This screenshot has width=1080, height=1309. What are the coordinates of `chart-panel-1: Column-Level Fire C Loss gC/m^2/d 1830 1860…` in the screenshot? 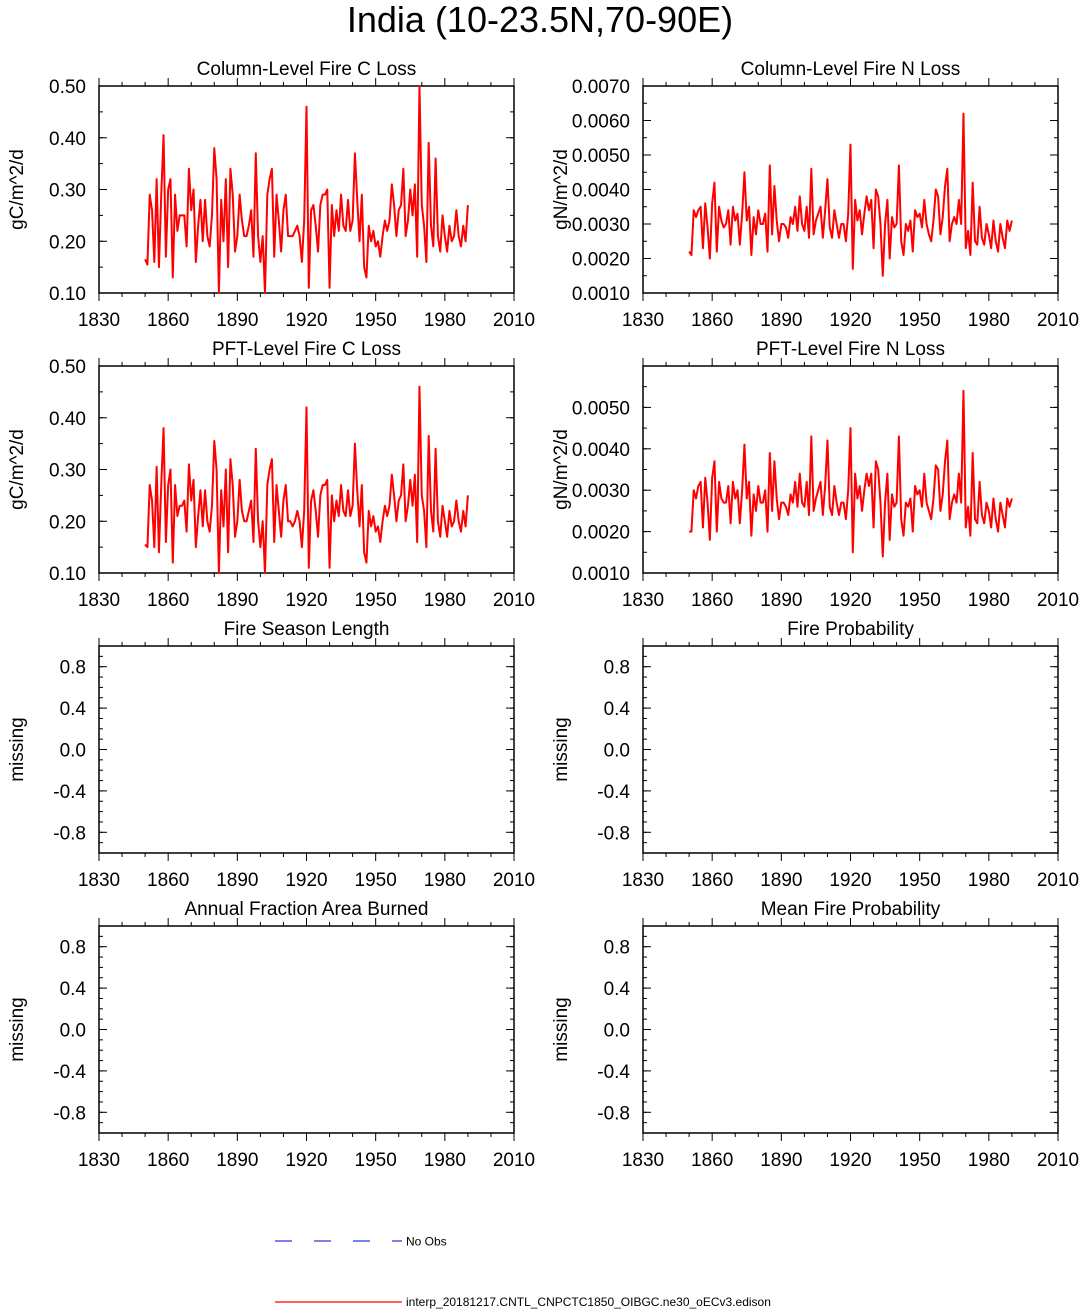 It's located at (271, 195).